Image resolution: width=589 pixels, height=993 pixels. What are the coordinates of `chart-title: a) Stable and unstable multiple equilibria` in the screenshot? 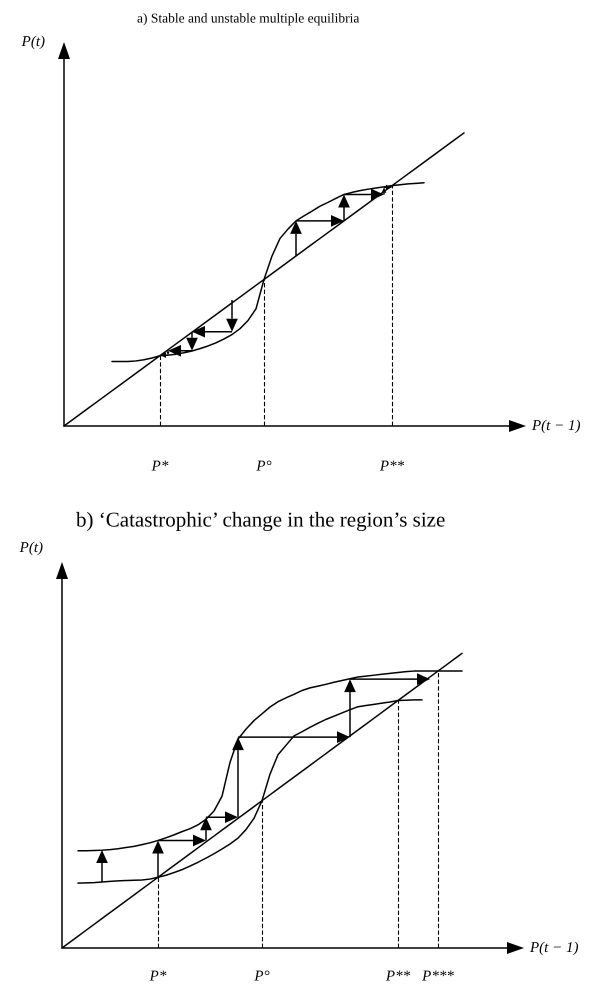 It's located at (248, 18).